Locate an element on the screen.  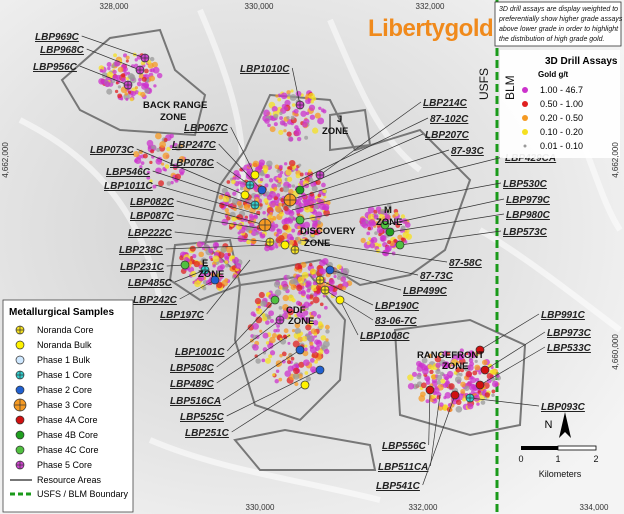
legend-label: USFS / BLM Boundary is located at coordinates (83, 494).